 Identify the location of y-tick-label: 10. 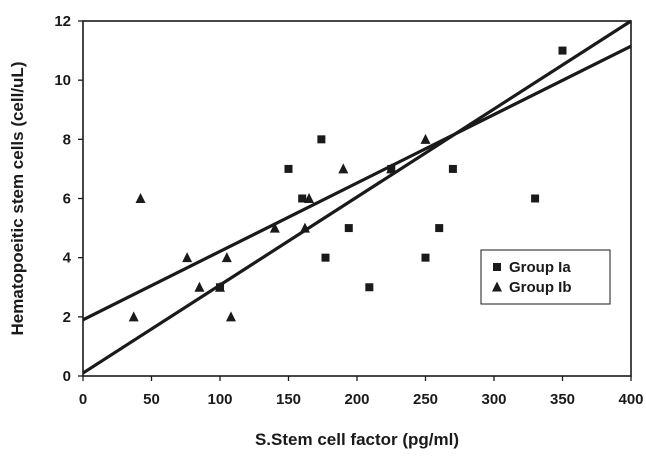
(62, 80).